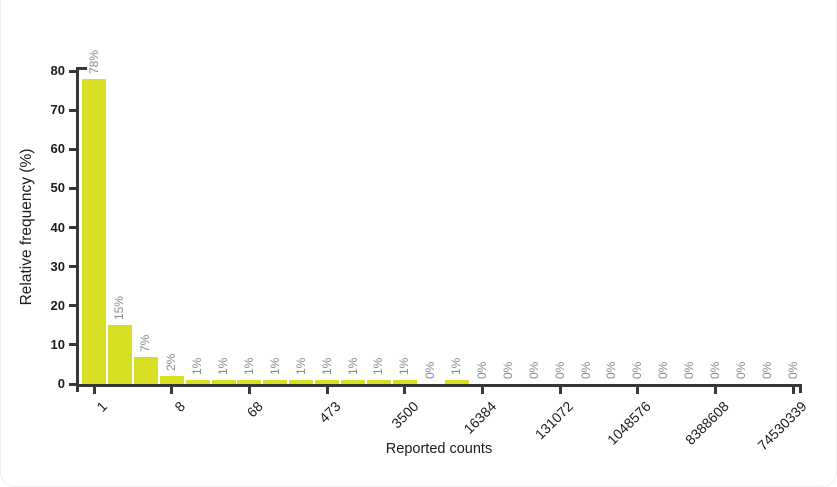 Image resolution: width=837 pixels, height=487 pixels. Describe the element at coordinates (800, 388) in the screenshot. I see `x-axis-end-cap` at that location.